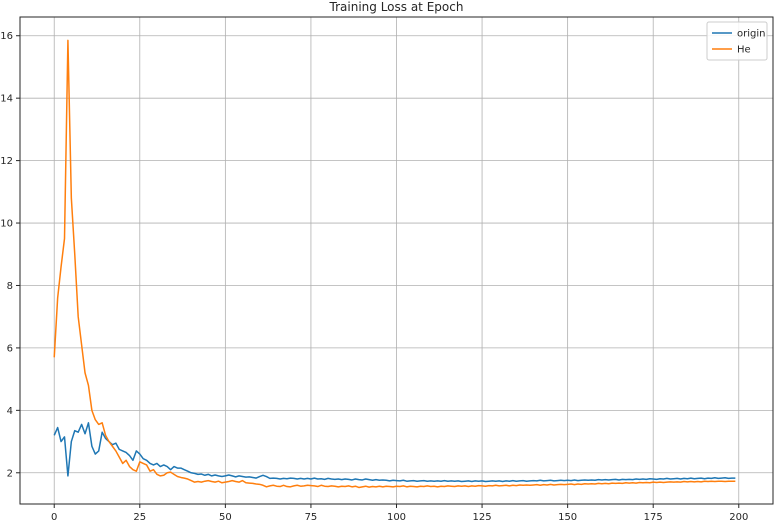 The height and width of the screenshot is (527, 779). What do you see at coordinates (394, 452) in the screenshot?
I see `series-line-origin` at bounding box center [394, 452].